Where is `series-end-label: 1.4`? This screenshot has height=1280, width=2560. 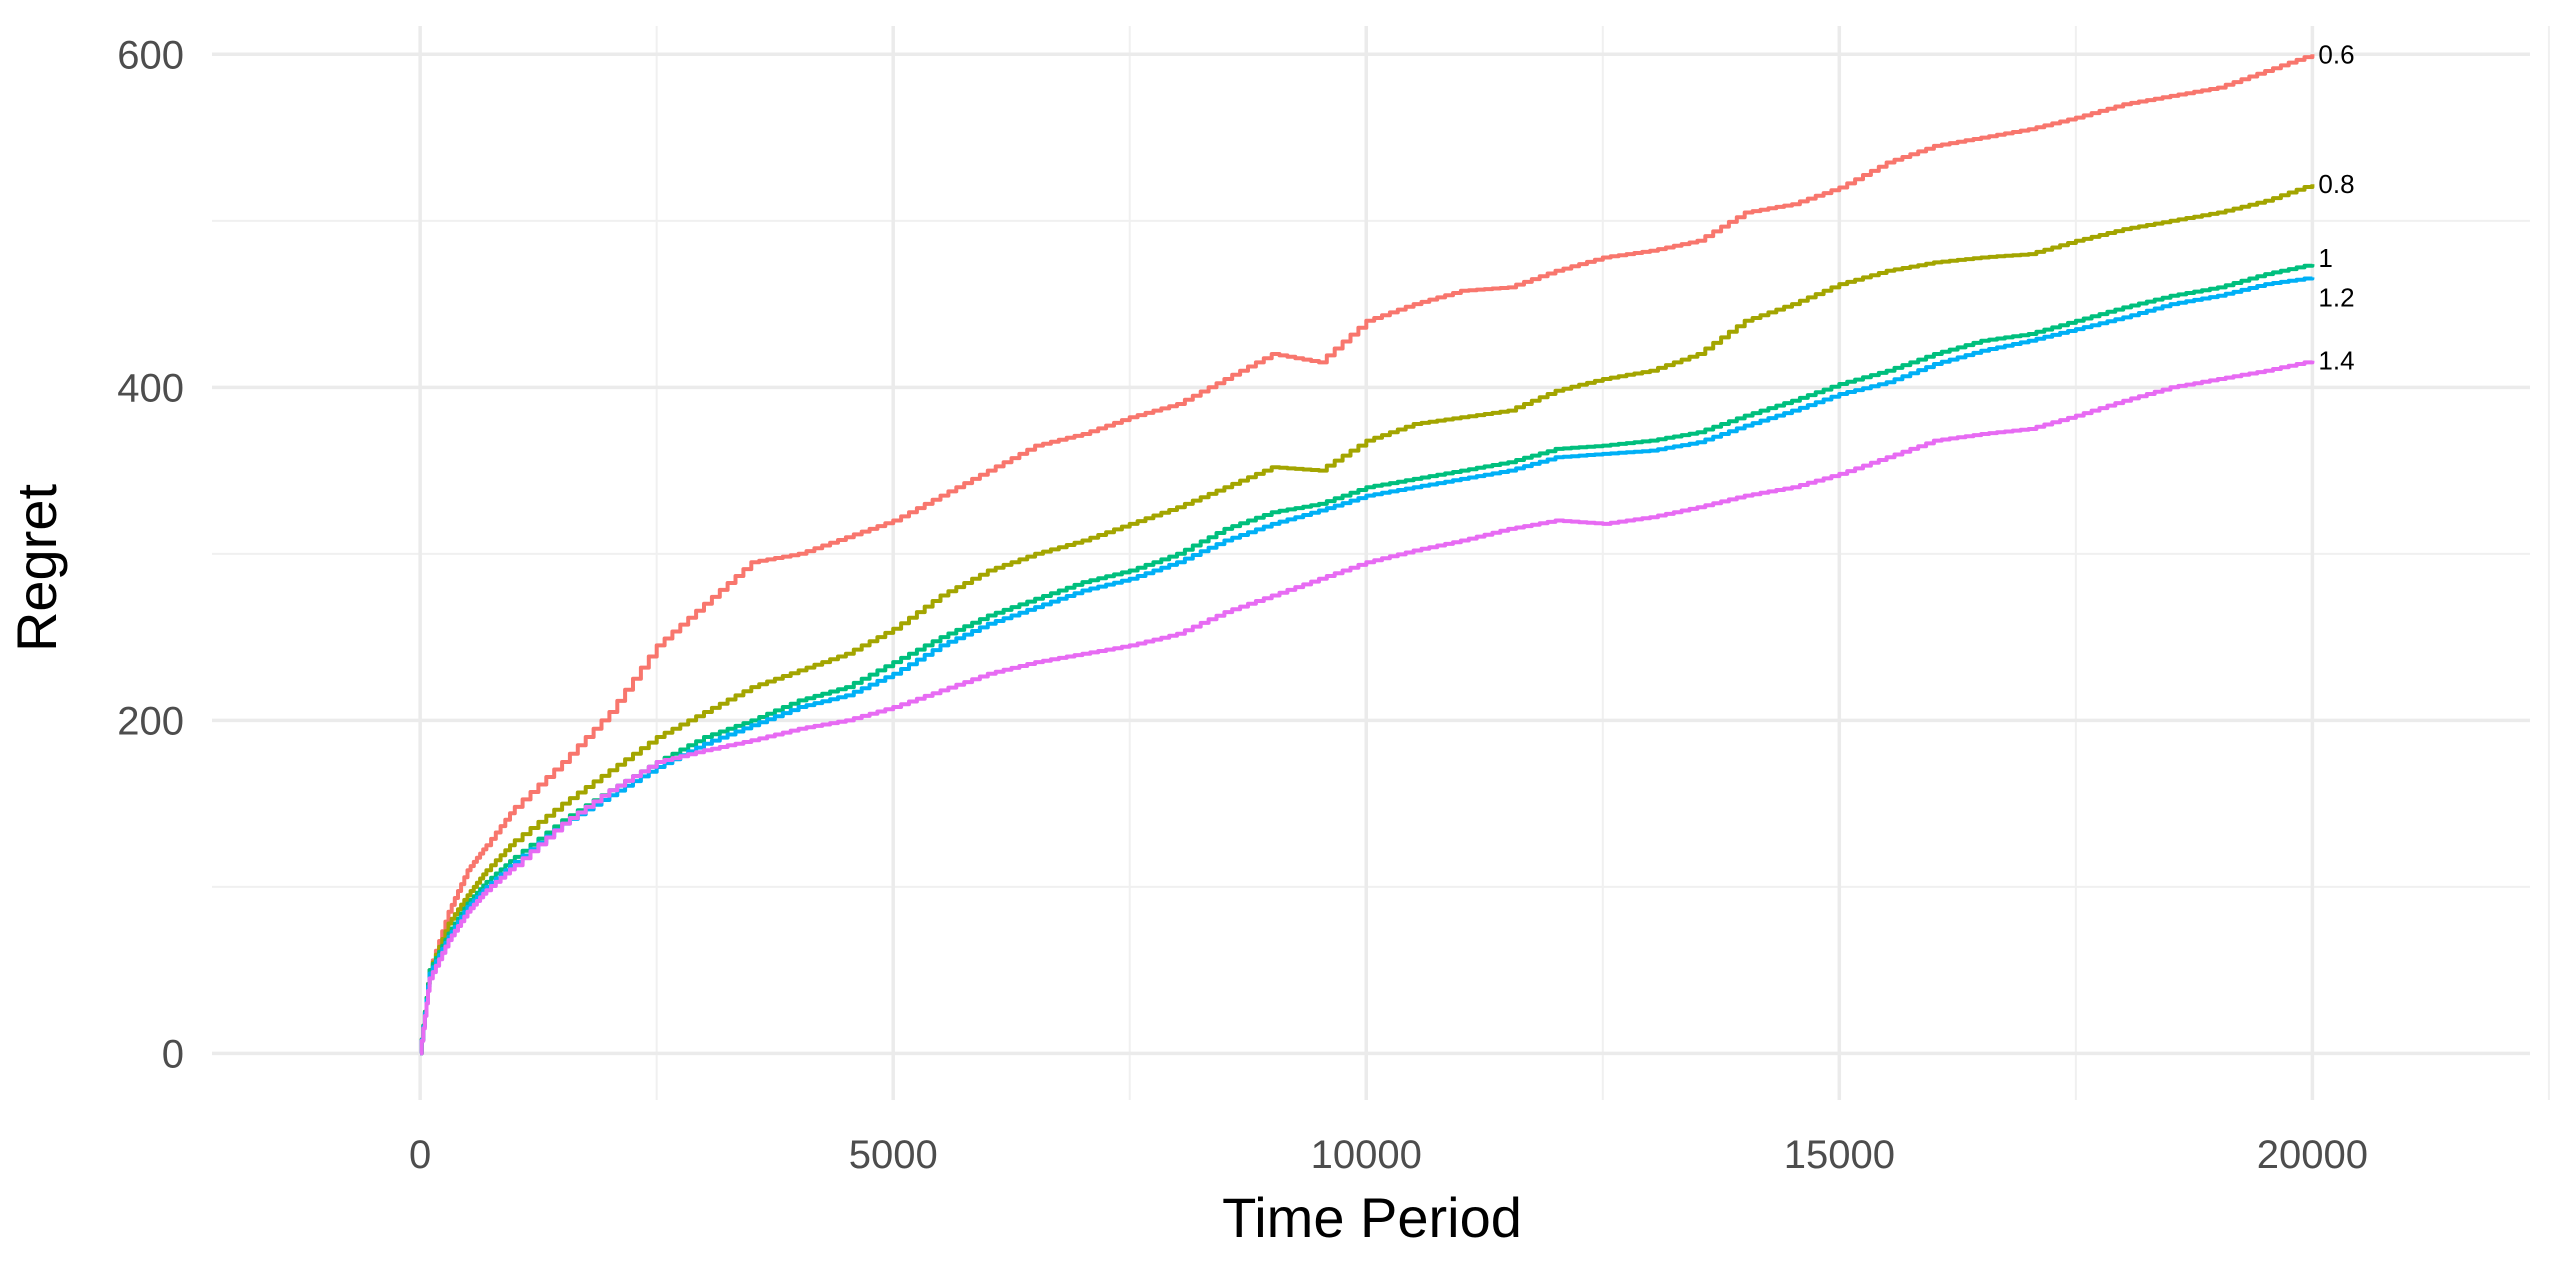
series-end-label: 1.4 is located at coordinates (2336, 361).